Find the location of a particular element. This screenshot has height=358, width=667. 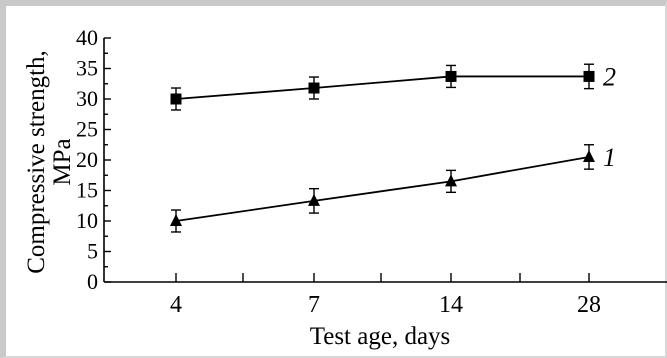

series-2: 2 is located at coordinates (393, 86).